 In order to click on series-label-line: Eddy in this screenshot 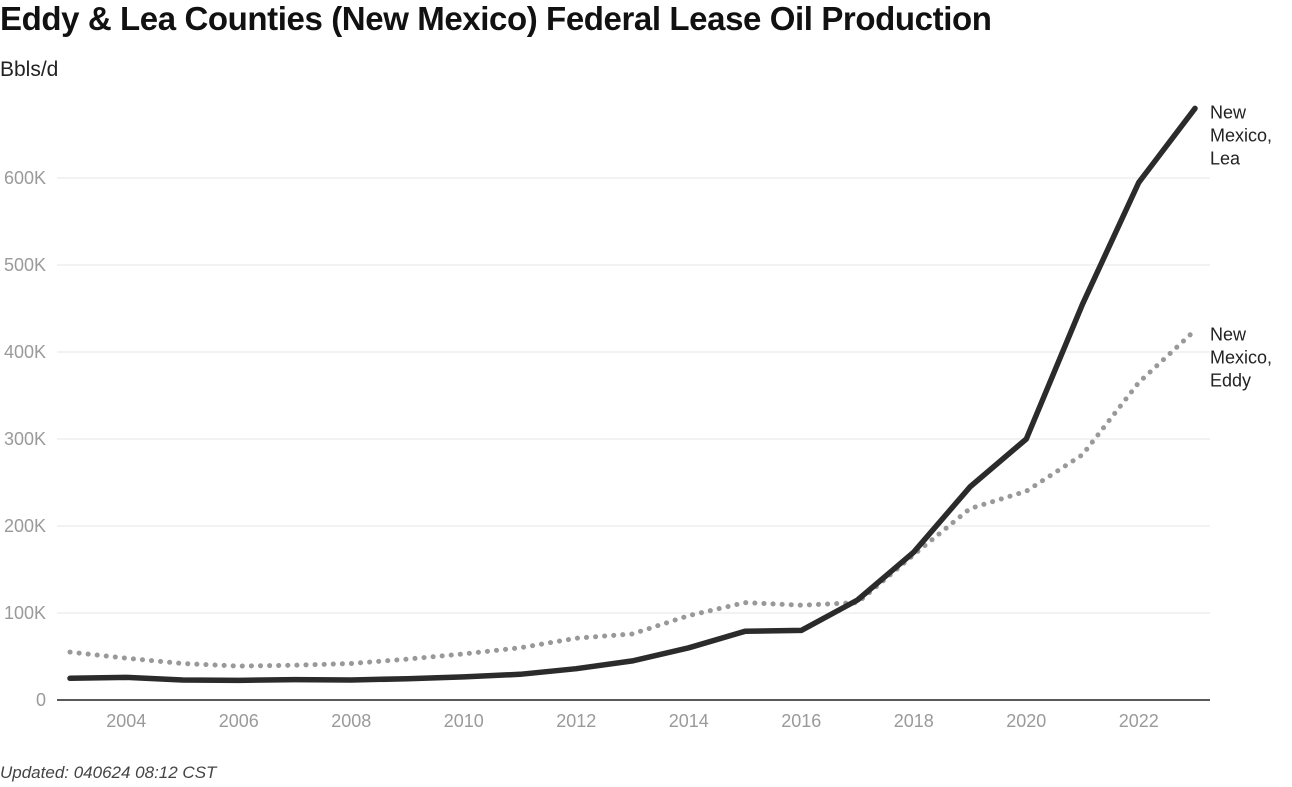, I will do `click(1230, 380)`.